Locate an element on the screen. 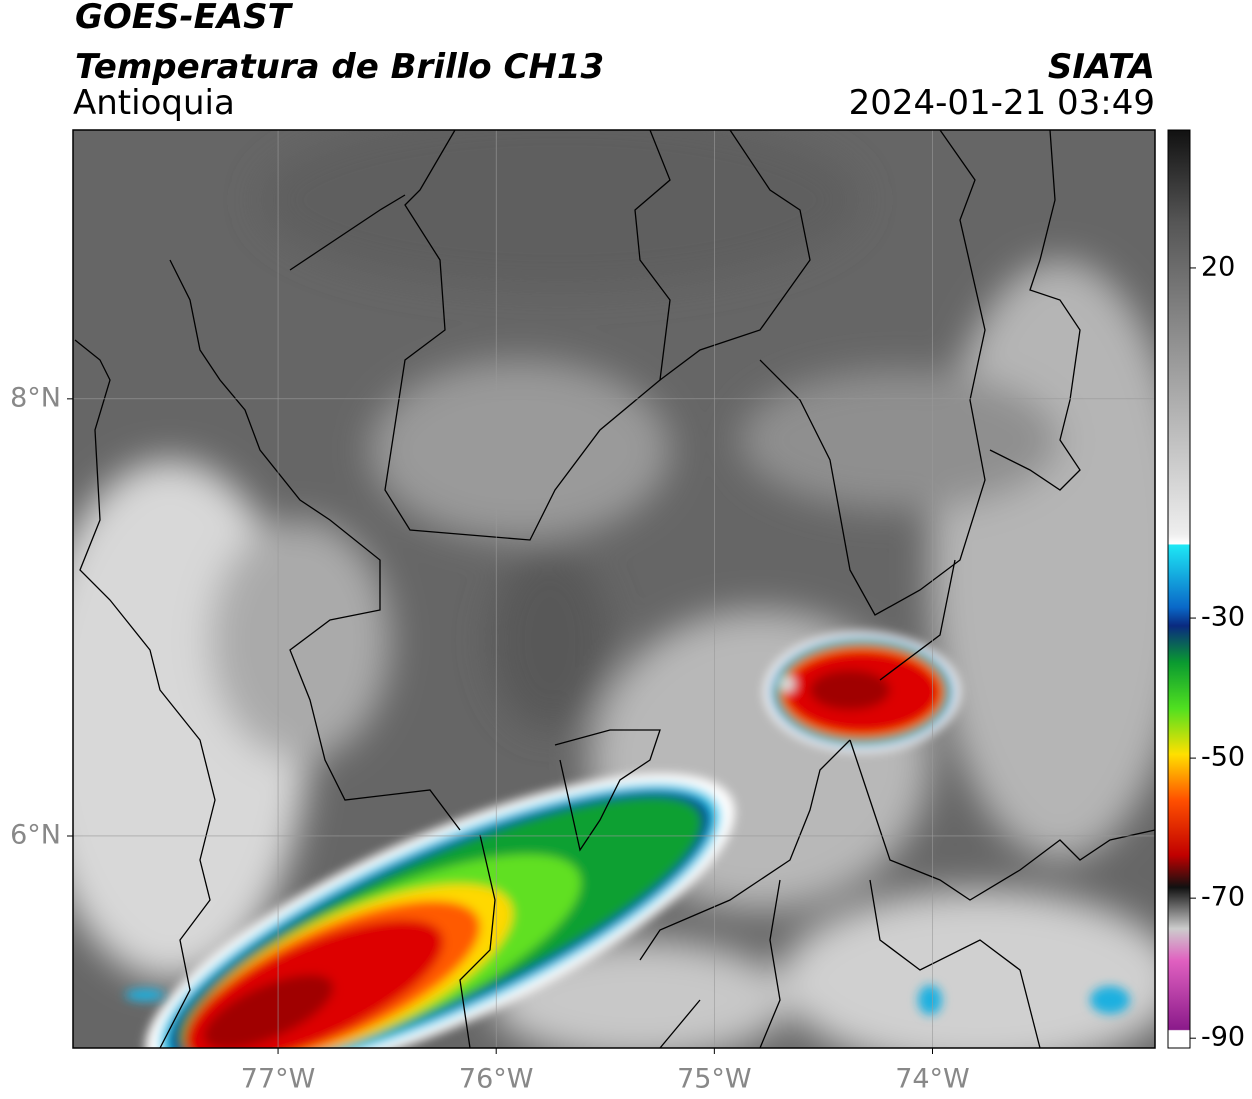 Image resolution: width=1252 pixels, height=1099 pixels. x-tick-label: 77°W is located at coordinates (278, 1079).